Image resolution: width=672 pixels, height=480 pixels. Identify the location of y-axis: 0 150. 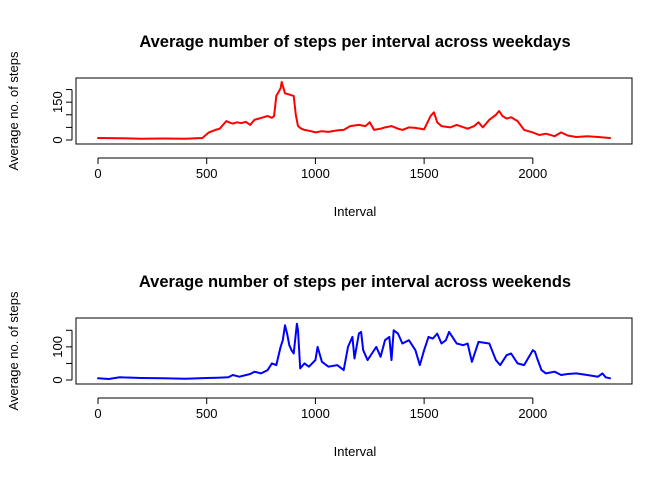
(61, 116).